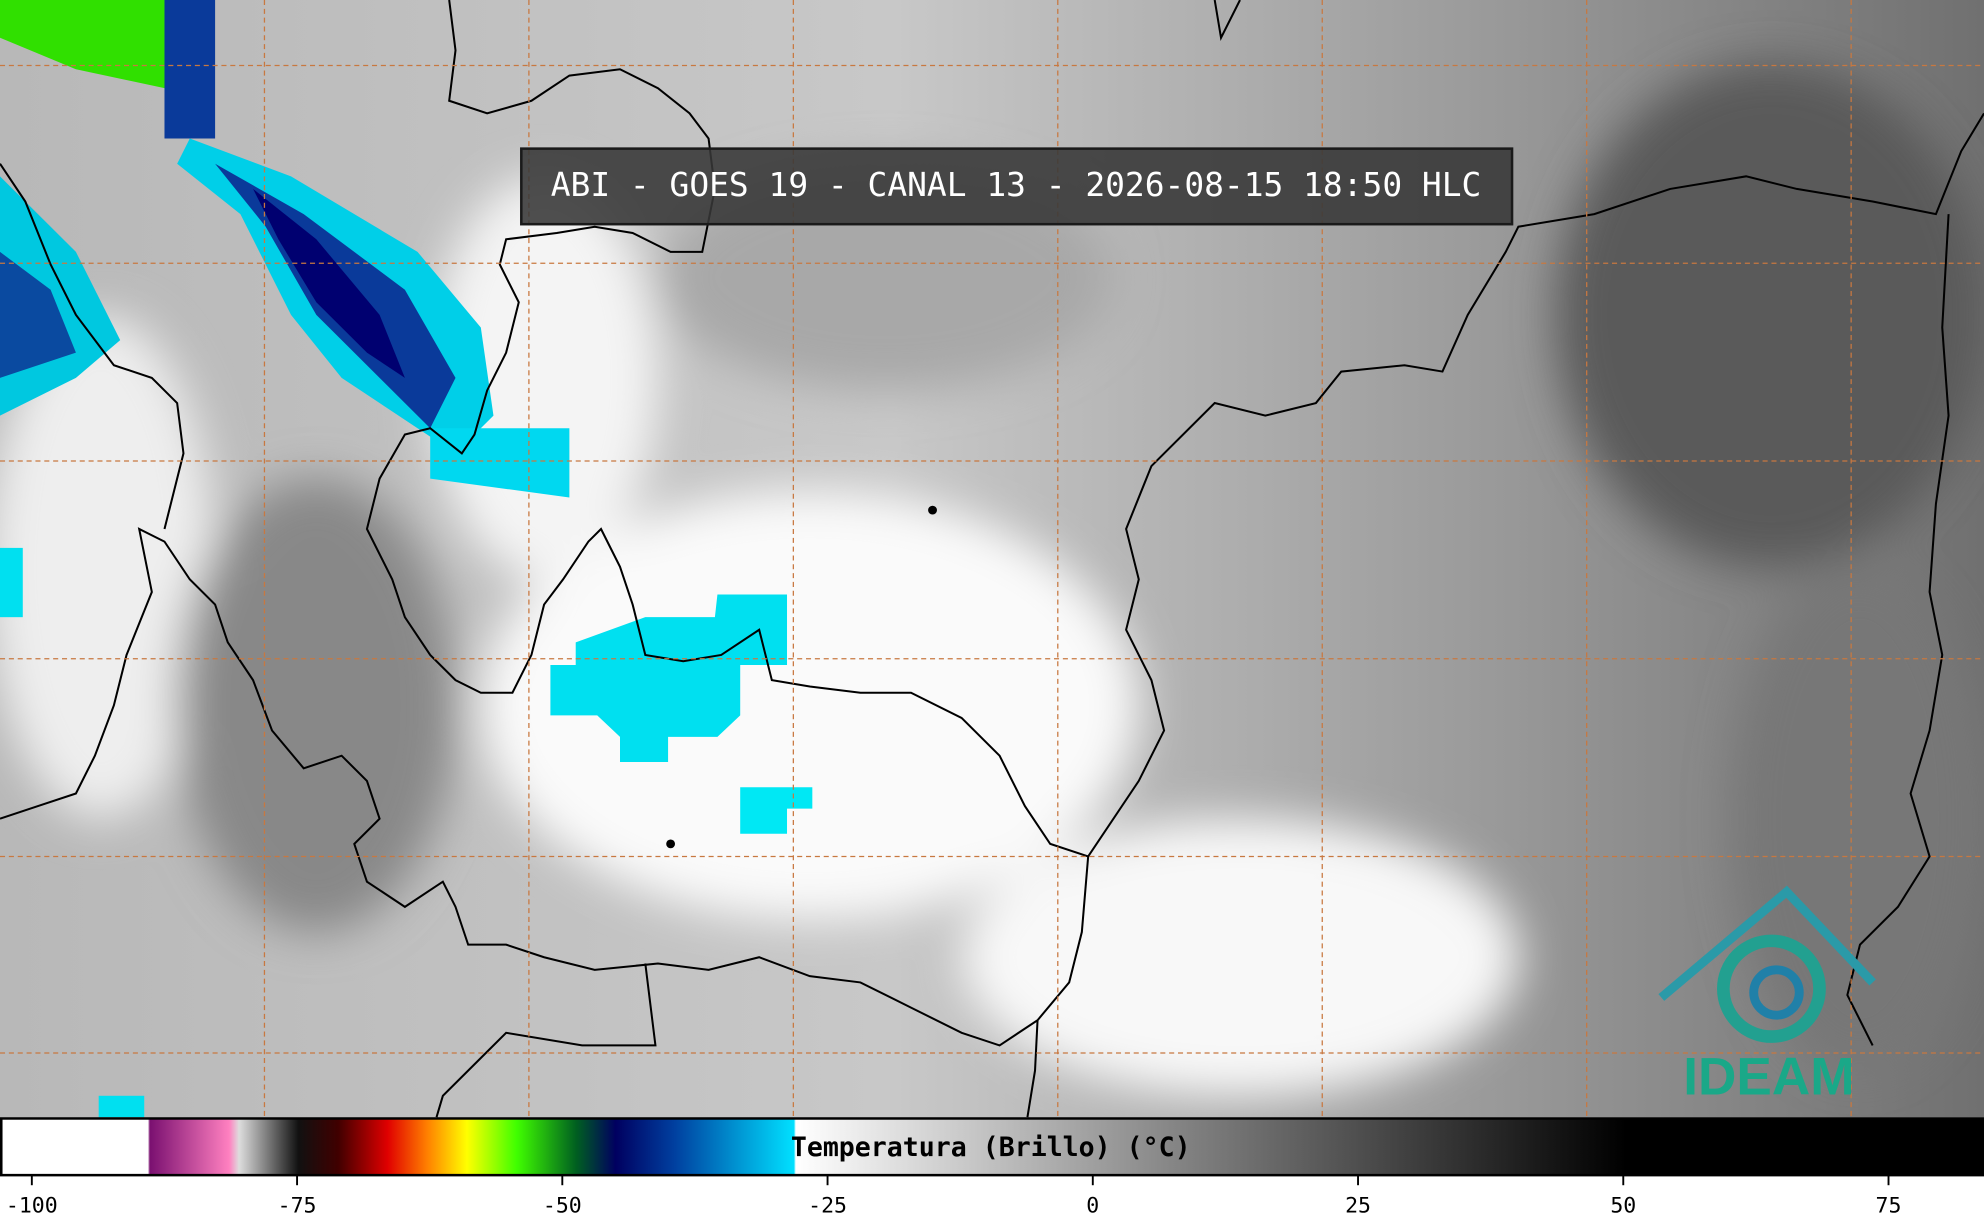 The height and width of the screenshot is (1223, 1984). I want to click on logo-text: IDEAM, so click(1768, 1077).